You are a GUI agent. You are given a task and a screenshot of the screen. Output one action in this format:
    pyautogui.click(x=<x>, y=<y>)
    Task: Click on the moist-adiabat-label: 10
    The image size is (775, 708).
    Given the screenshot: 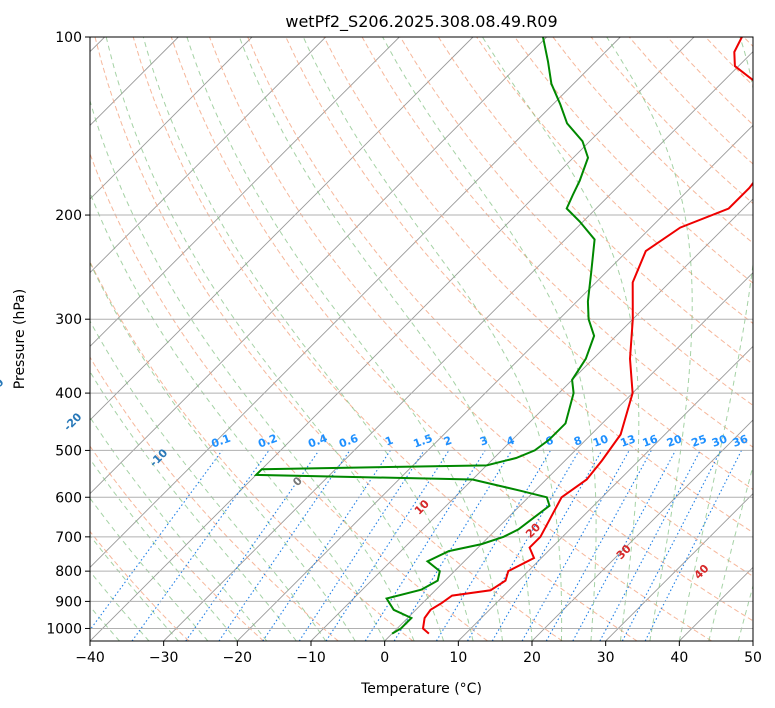 What is the action you would take?
    pyautogui.click(x=422, y=507)
    